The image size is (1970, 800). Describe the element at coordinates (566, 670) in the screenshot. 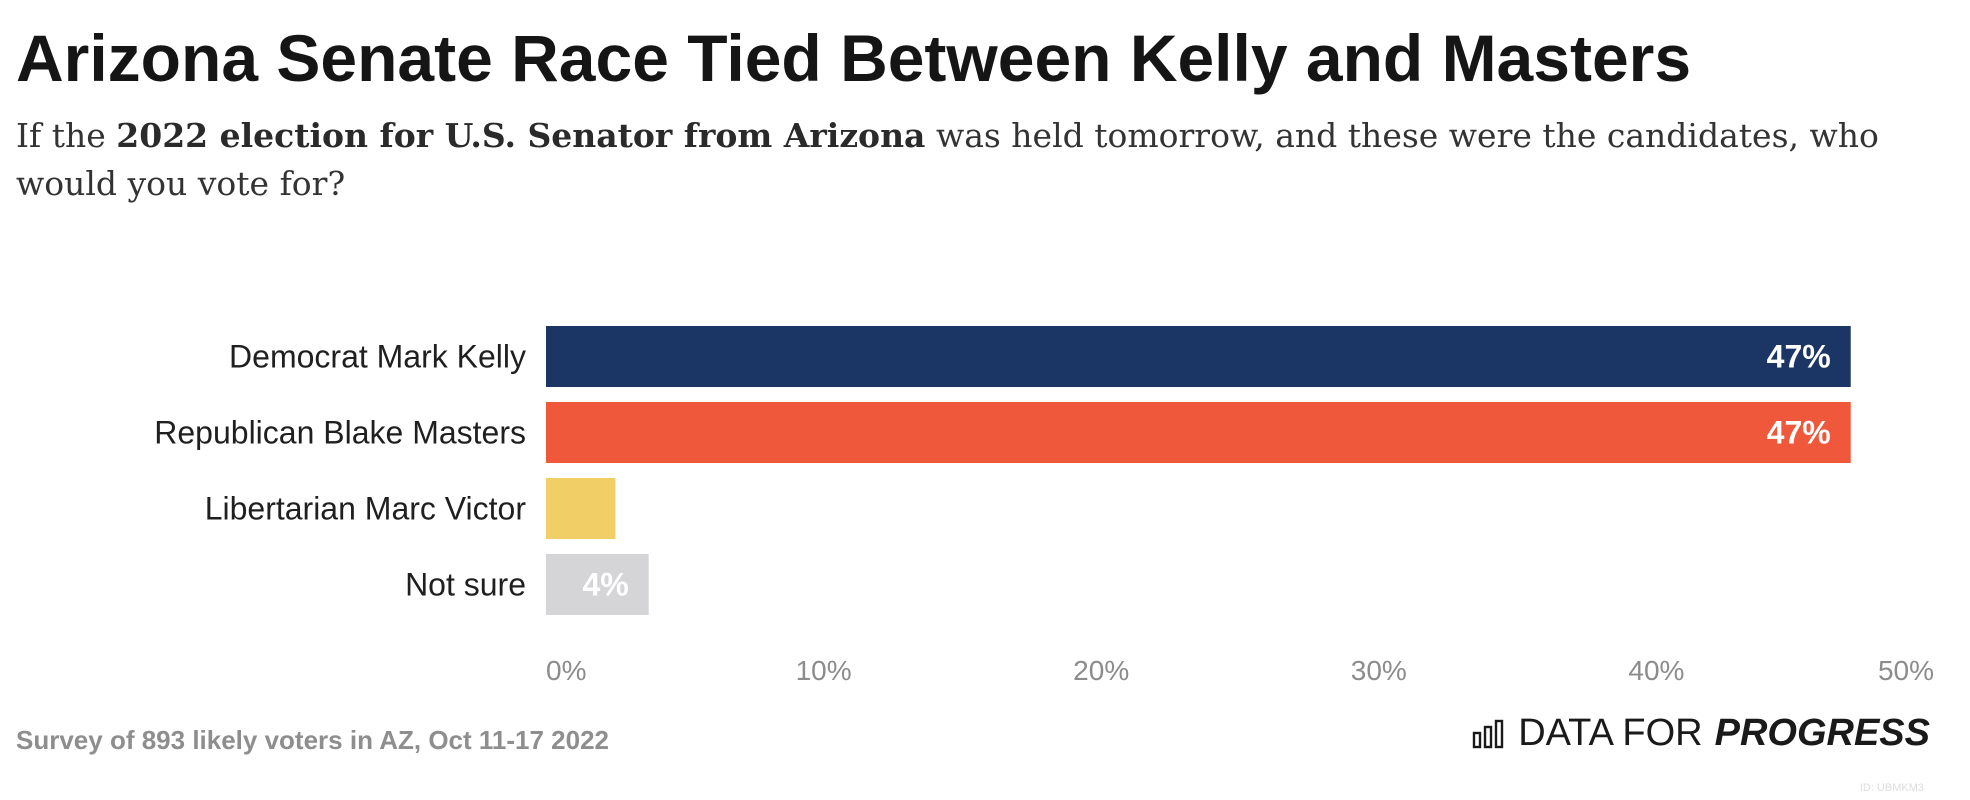

I see `x-tick-label: 0%` at that location.